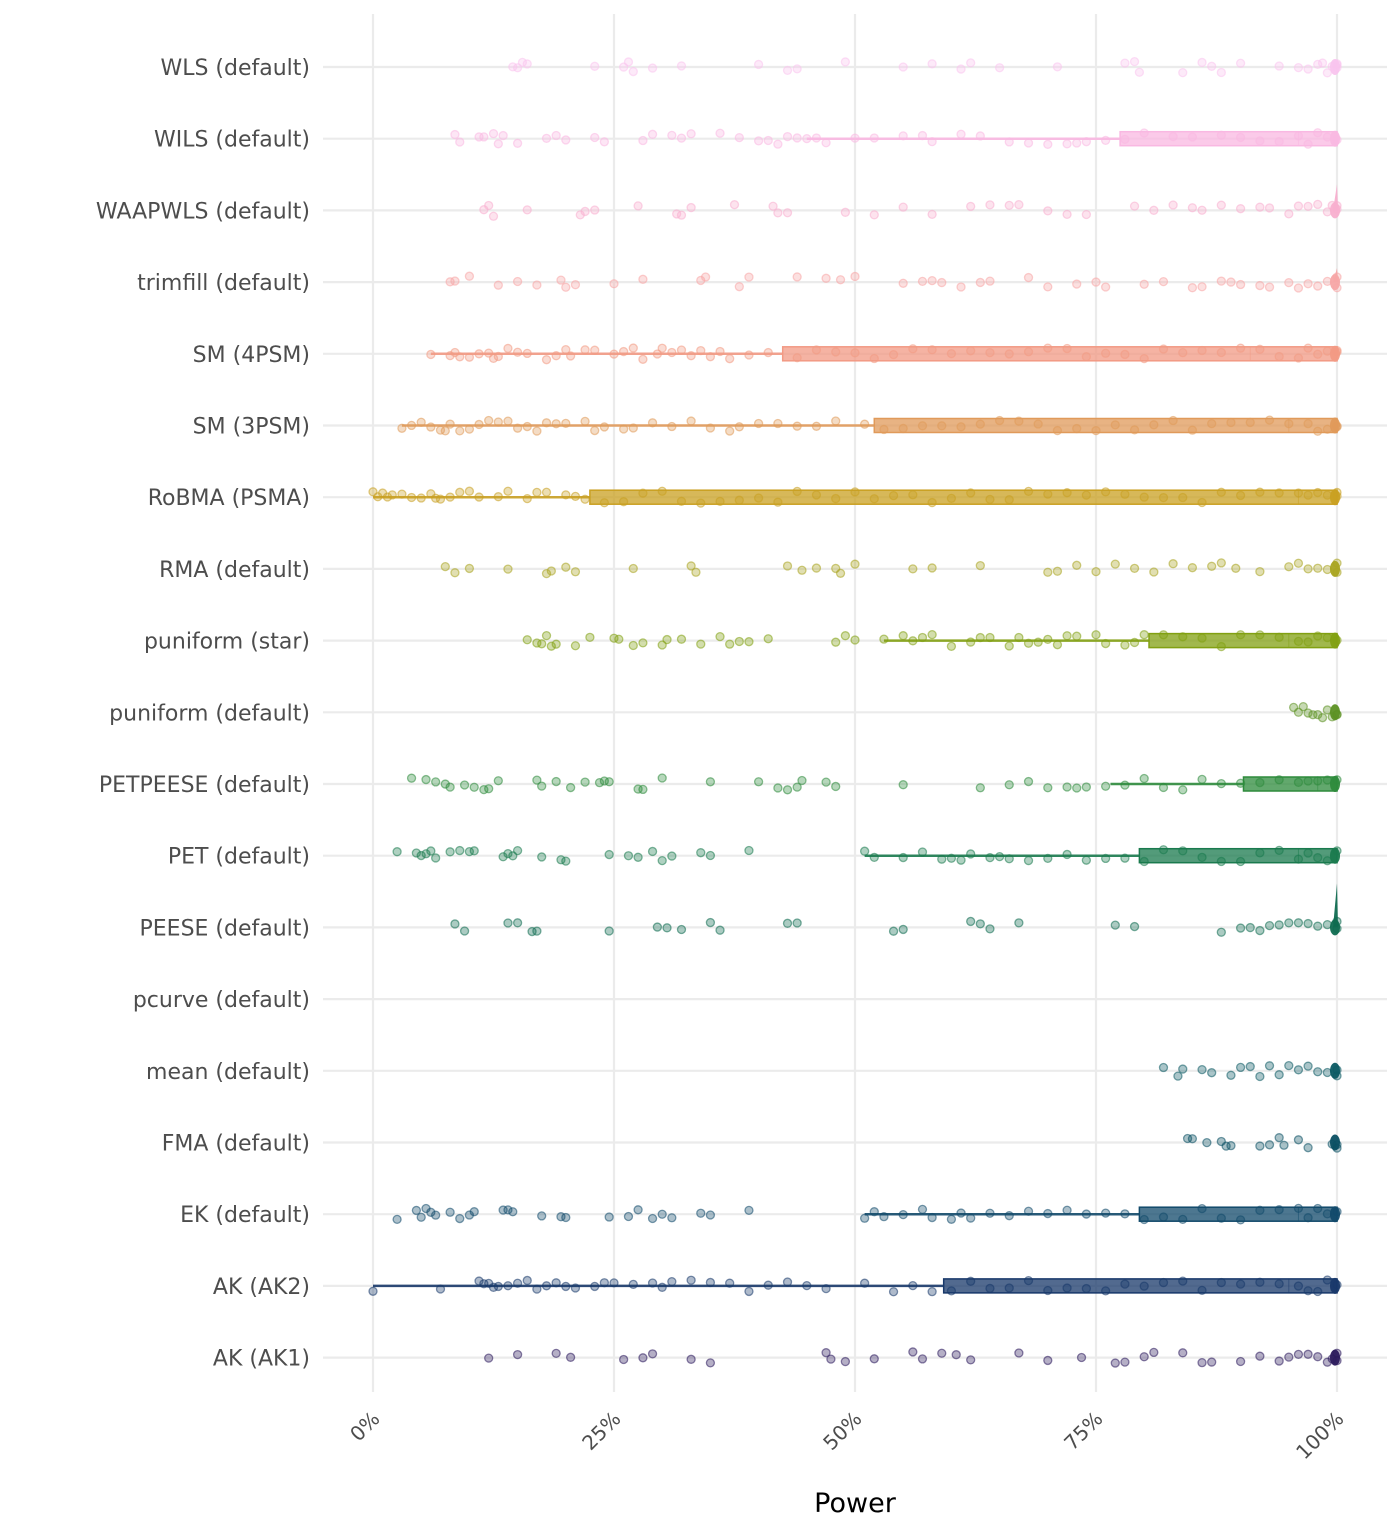  I want to click on y-tick-label: puniform (default), so click(209, 713).